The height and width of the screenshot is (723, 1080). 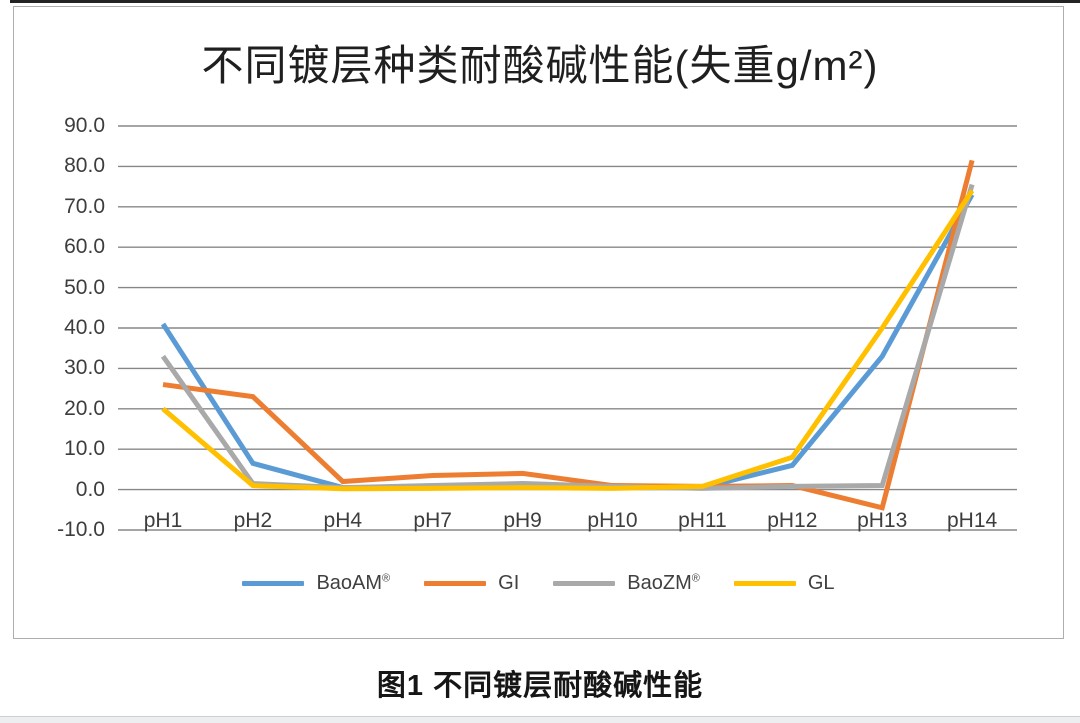 What do you see at coordinates (702, 520) in the screenshot?
I see `x-tick-label-ph11: pH11` at bounding box center [702, 520].